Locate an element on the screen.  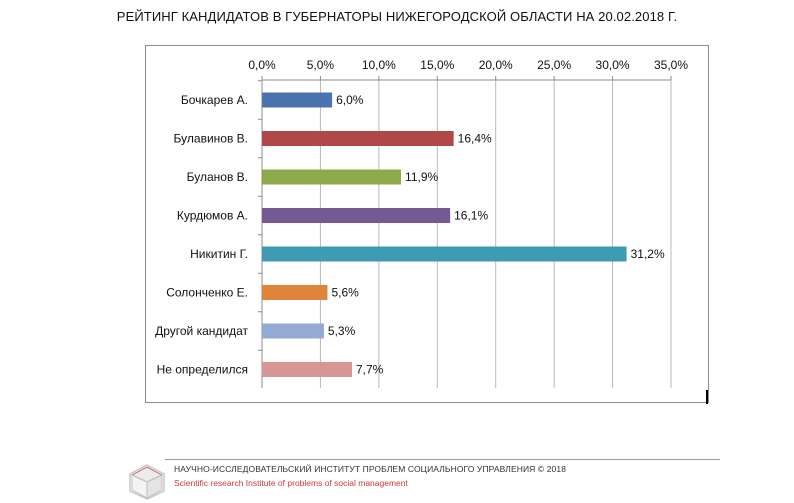
category-label: Булавинов В. is located at coordinates (211, 139).